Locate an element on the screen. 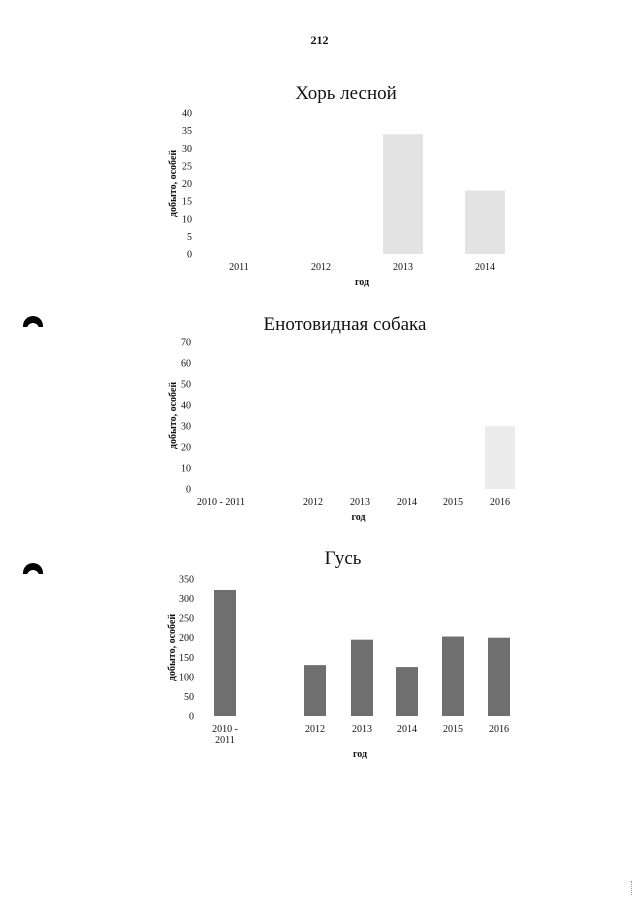 Image resolution: width=639 pixels, height=905 pixels. chart-title: Енотовидная собака is located at coordinates (345, 324).